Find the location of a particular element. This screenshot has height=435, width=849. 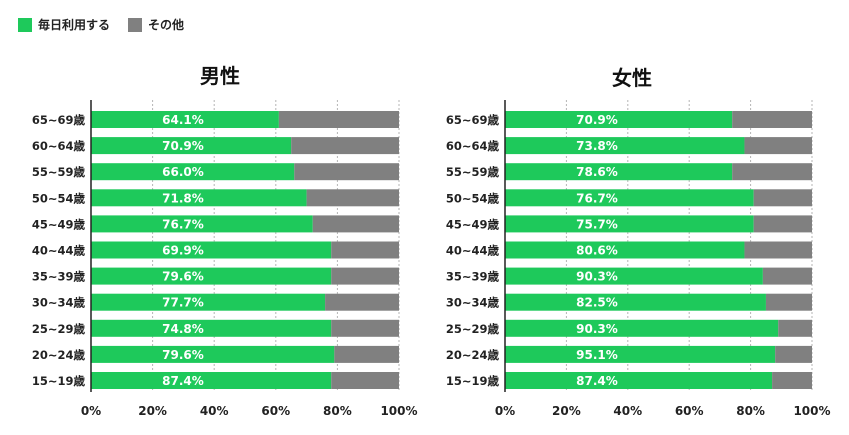

bar-value-label: 82.5% is located at coordinates (597, 303).